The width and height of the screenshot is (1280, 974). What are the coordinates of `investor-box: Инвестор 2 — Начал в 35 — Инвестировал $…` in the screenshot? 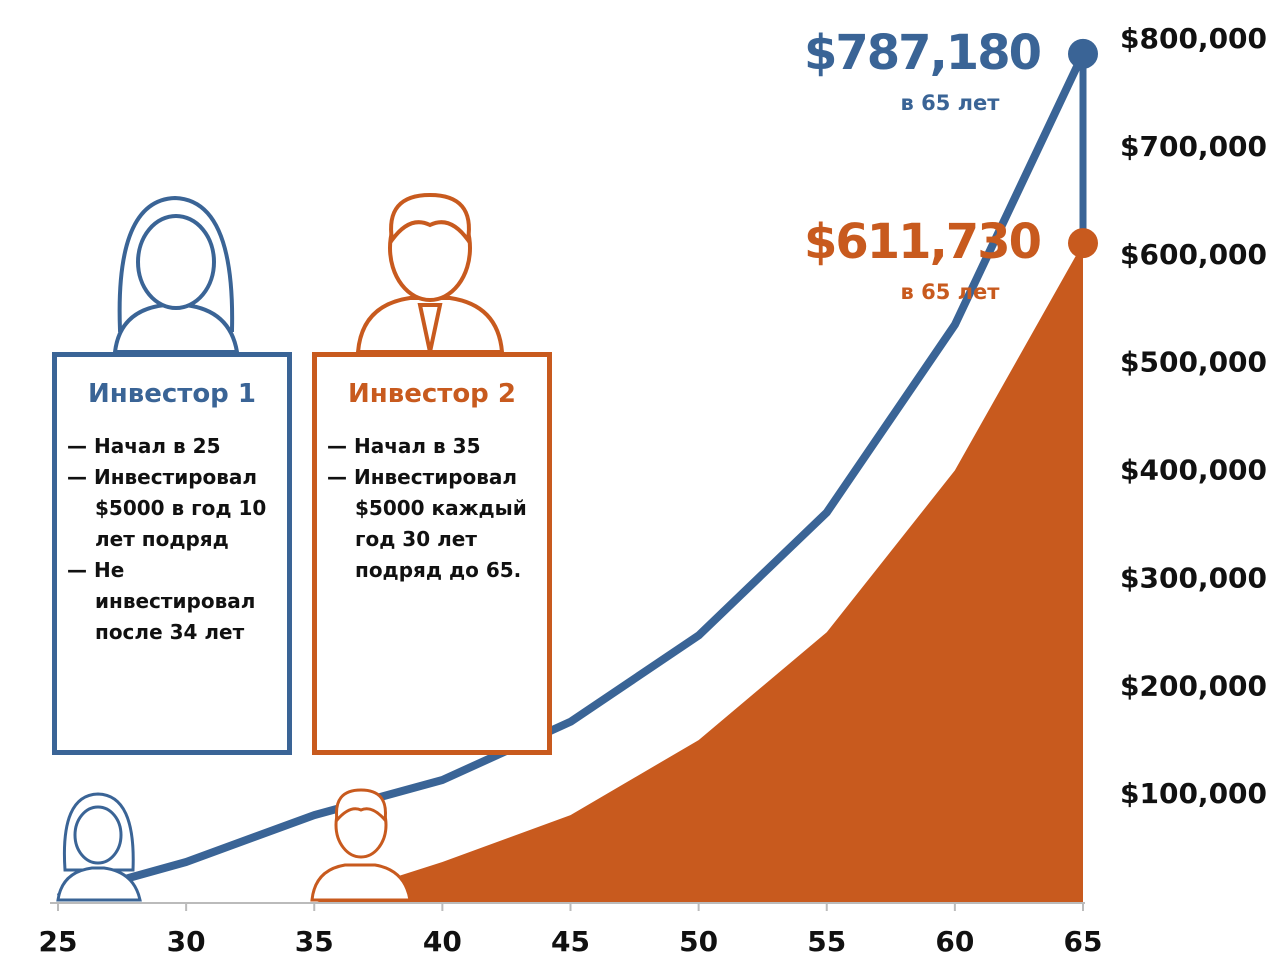 It's located at (432, 553).